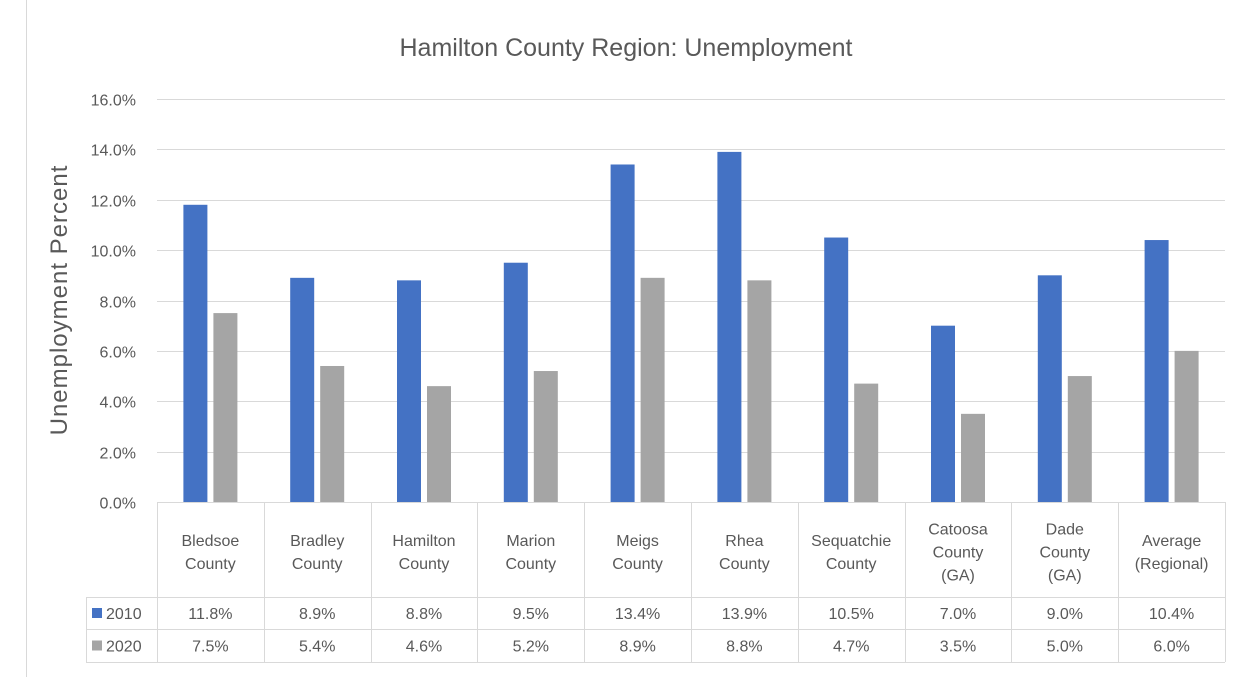 The image size is (1251, 682). I want to click on data-label: 3.5%, so click(958, 647).